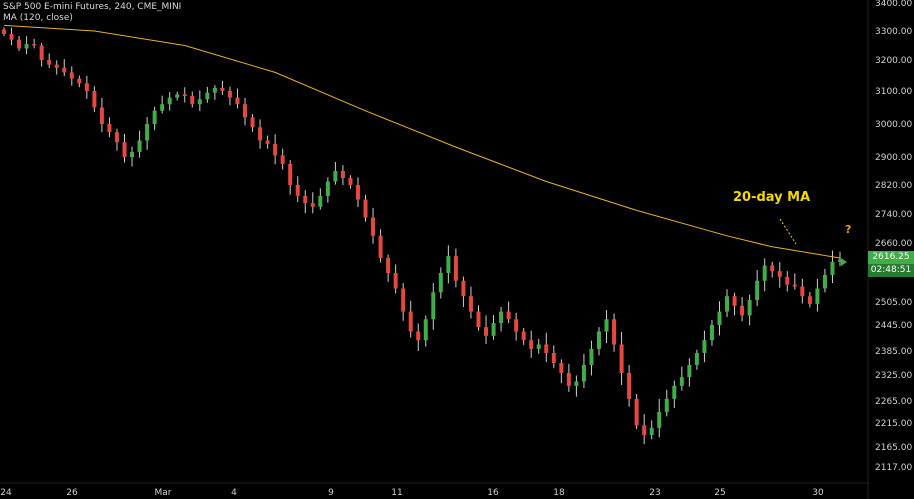 The image size is (914, 499). Describe the element at coordinates (493, 493) in the screenshot. I see `time-tick-label: 16` at that location.